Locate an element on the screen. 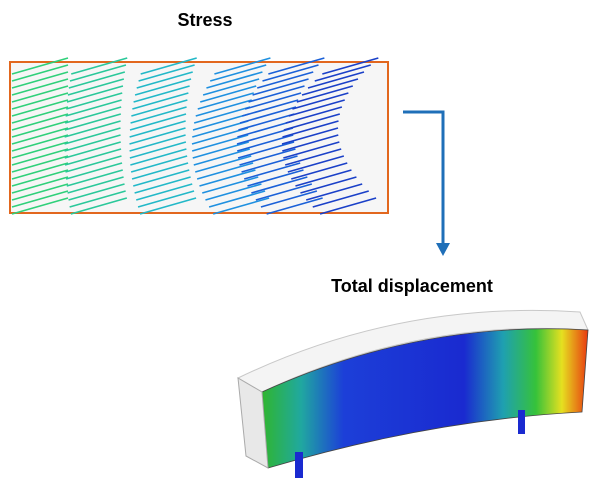 The width and height of the screenshot is (600, 484). arrow is located at coordinates (424, 177).